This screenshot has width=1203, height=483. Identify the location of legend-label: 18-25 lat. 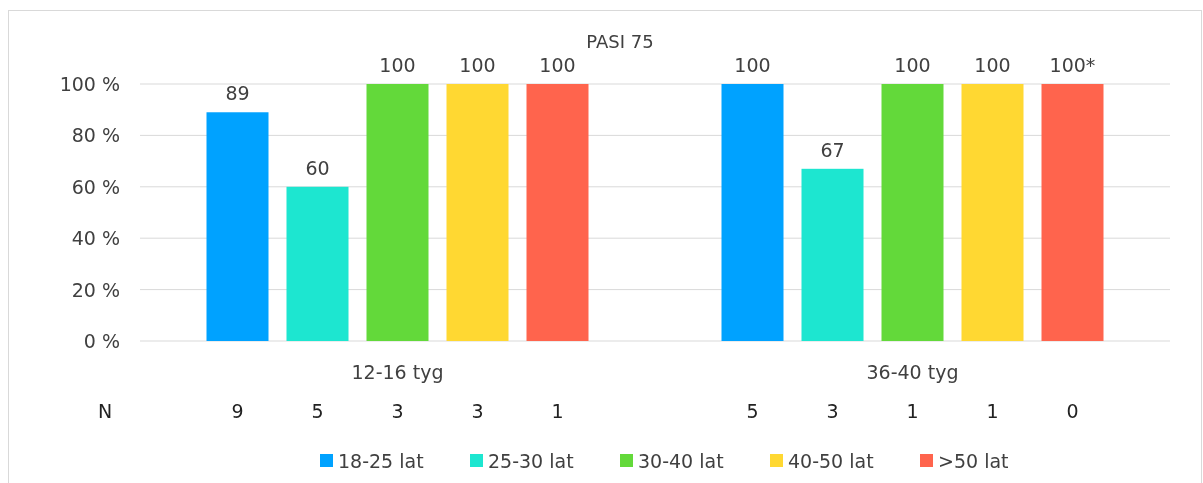
(381, 461).